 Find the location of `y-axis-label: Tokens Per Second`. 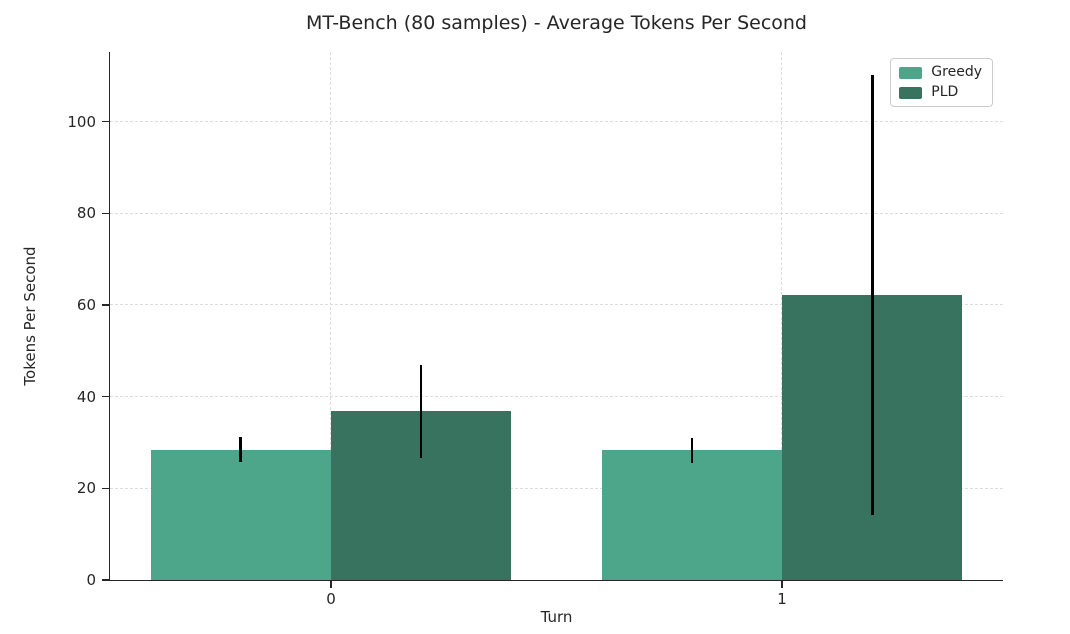

y-axis-label: Tokens Per Second is located at coordinates (30, 316).